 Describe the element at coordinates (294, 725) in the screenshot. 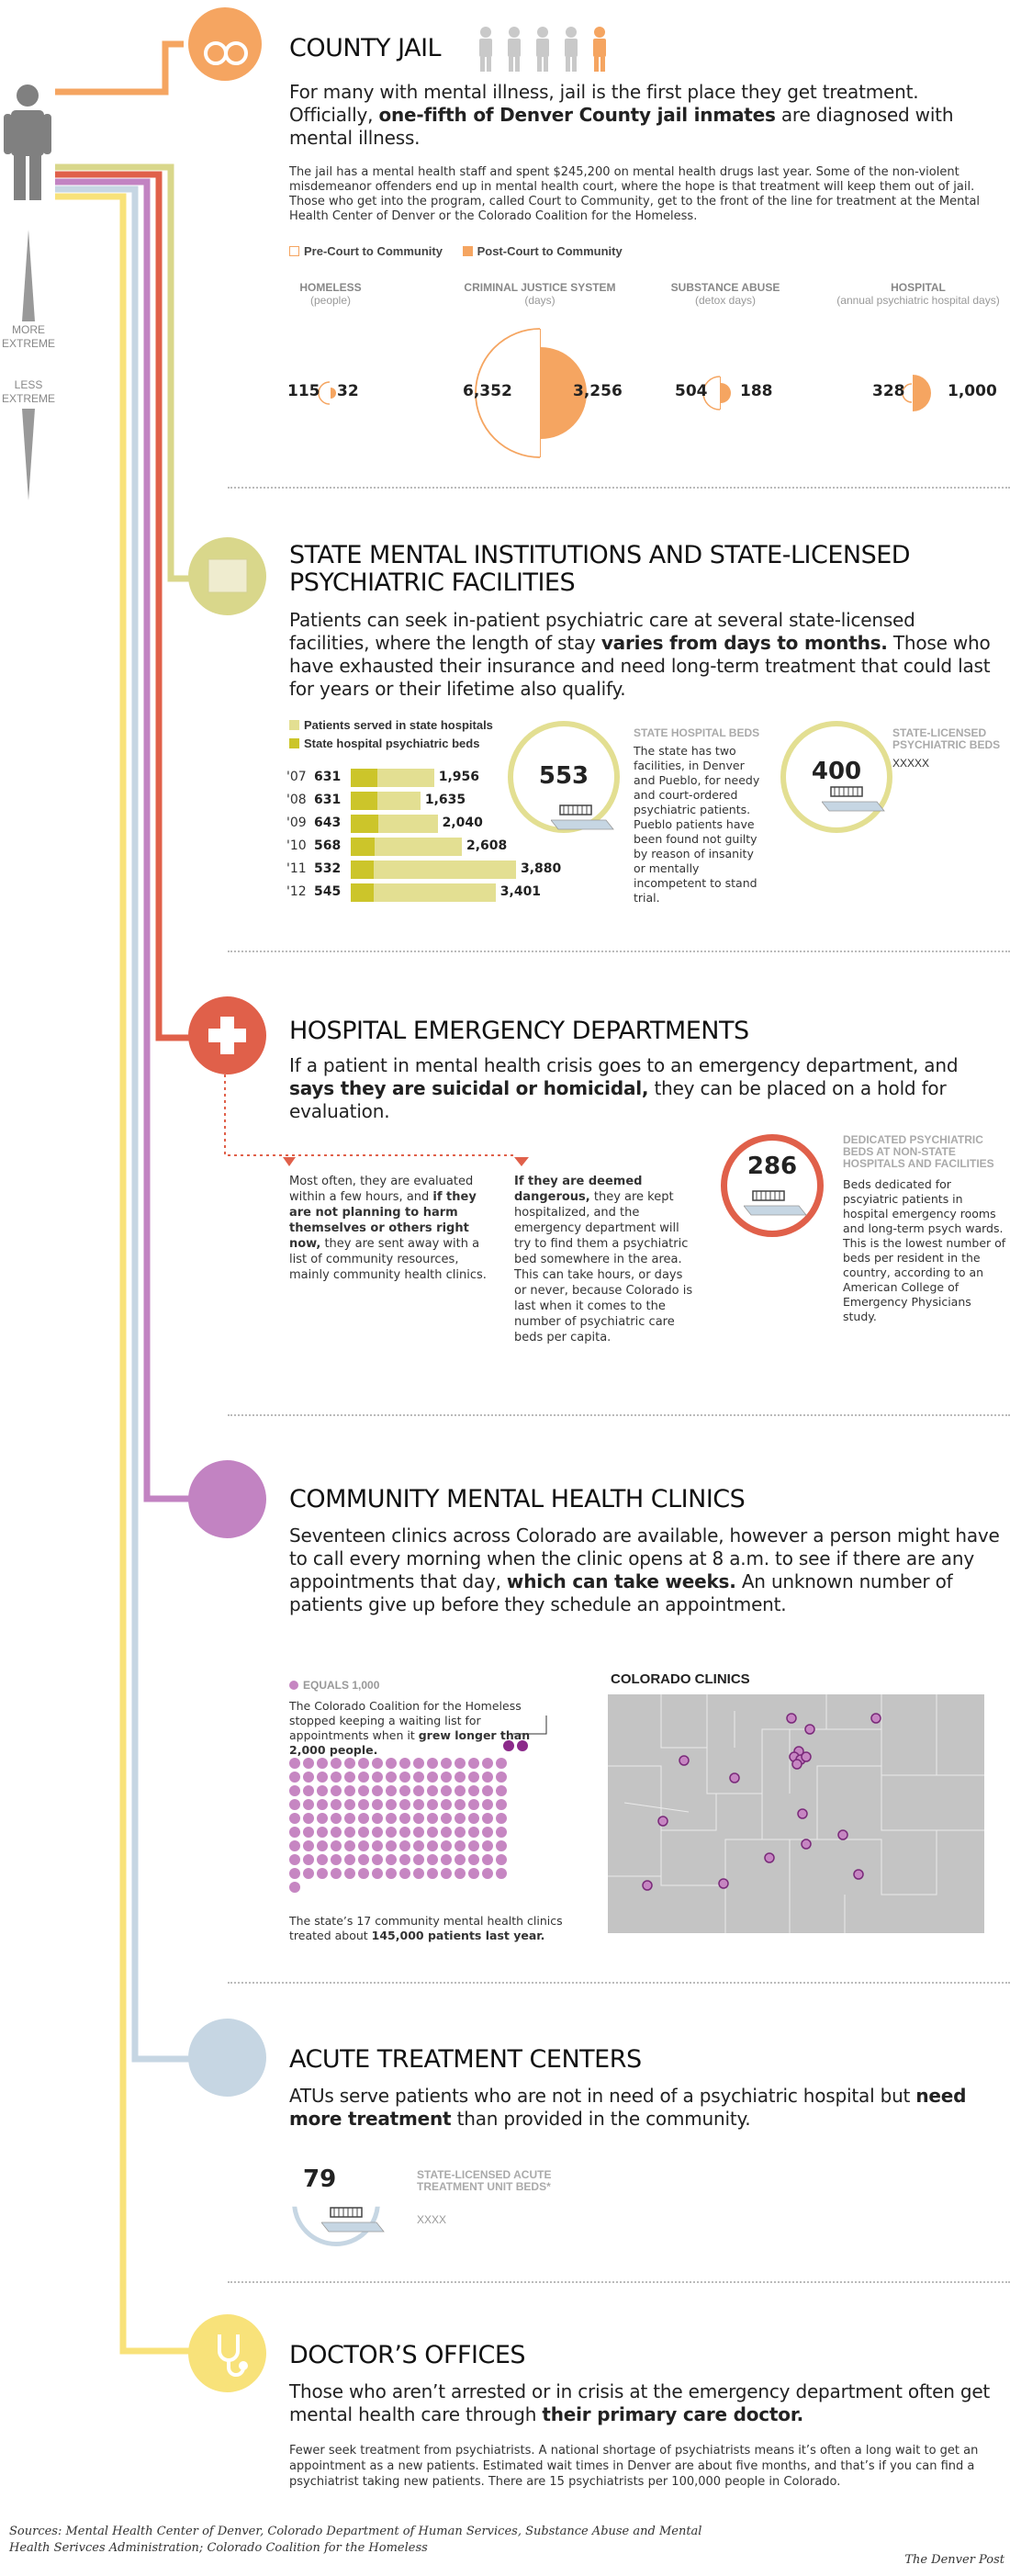

I see `legend-served-swatch` at that location.